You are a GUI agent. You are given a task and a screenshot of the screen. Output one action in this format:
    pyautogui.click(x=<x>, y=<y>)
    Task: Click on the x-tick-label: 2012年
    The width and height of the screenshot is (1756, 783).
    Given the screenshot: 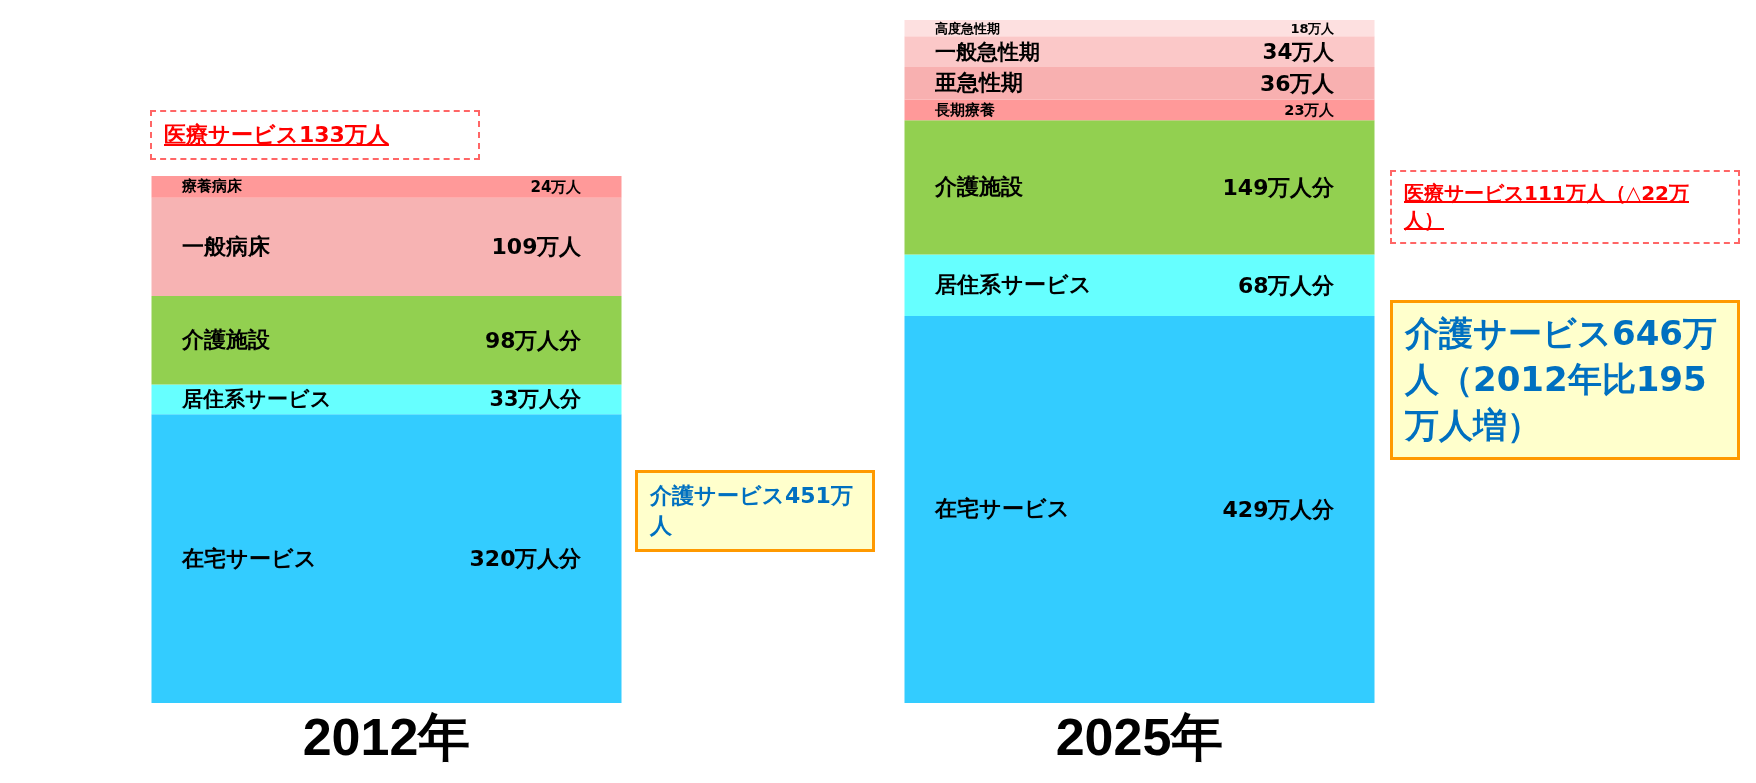 What is the action you would take?
    pyautogui.click(x=386, y=737)
    